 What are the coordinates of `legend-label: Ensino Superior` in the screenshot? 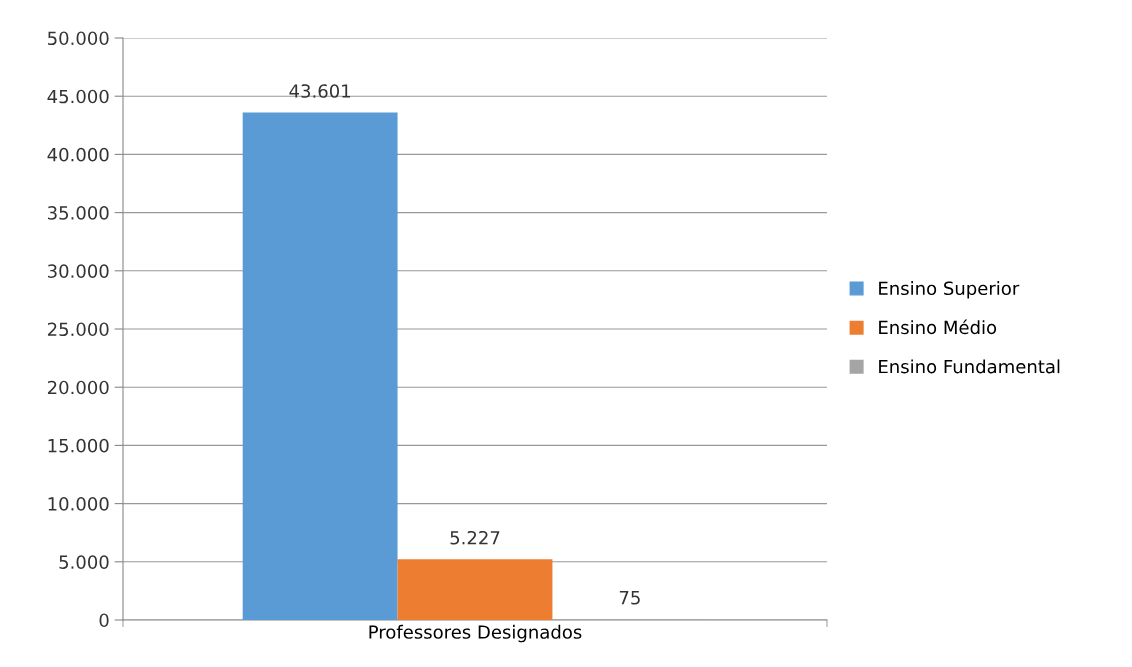 It's located at (949, 290).